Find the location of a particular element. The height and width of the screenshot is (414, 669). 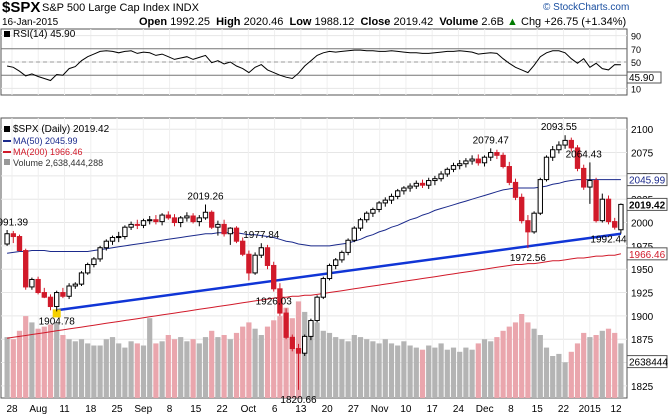

low-value: 1988.12 is located at coordinates (334, 22).